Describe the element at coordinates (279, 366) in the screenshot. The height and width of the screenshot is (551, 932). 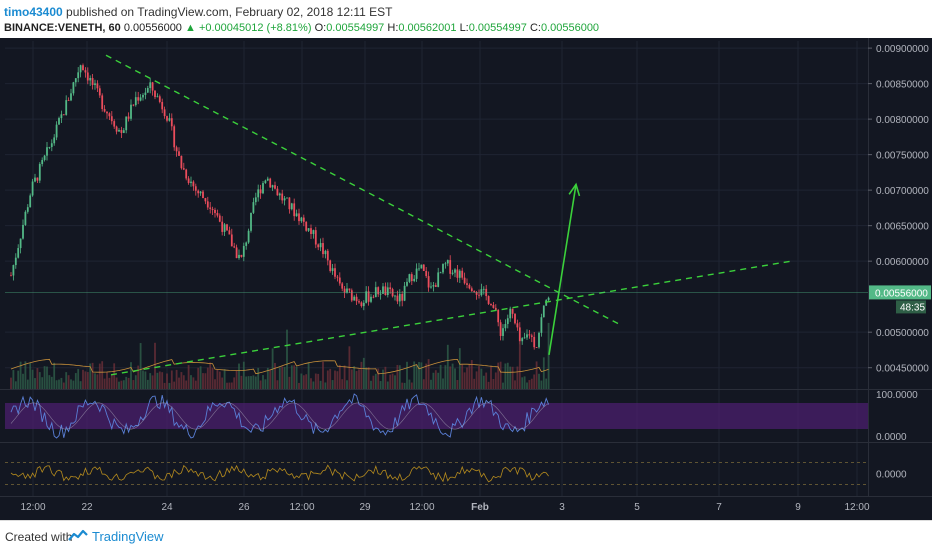
I see `volume-ma-line` at that location.